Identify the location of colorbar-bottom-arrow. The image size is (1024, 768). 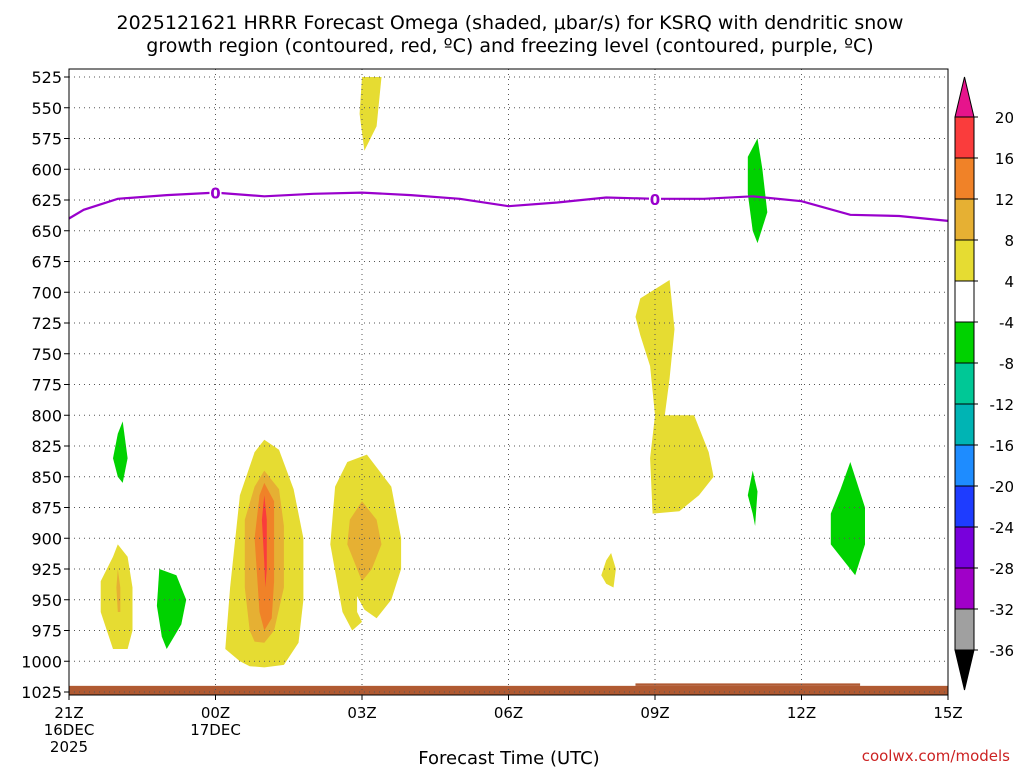
(964, 670).